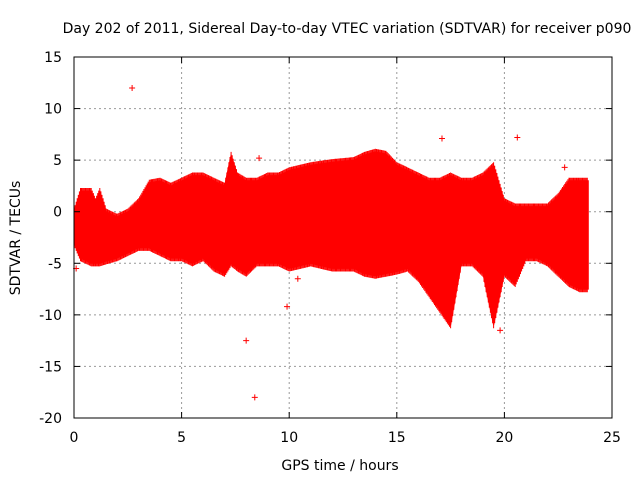 Image resolution: width=640 pixels, height=480 pixels. I want to click on y-tick-label: -5, so click(55, 264).